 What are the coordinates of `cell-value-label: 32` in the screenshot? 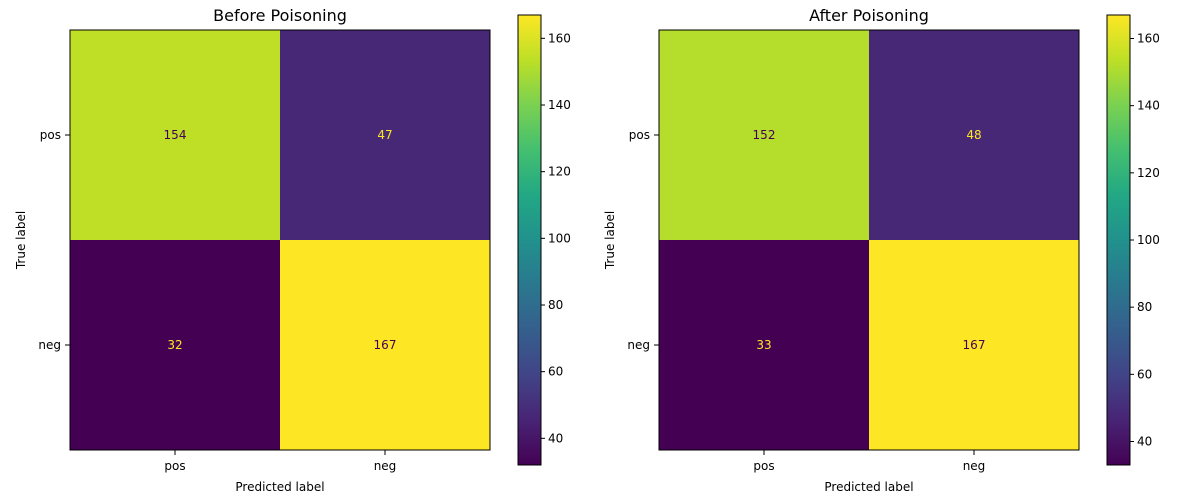 It's located at (174, 345).